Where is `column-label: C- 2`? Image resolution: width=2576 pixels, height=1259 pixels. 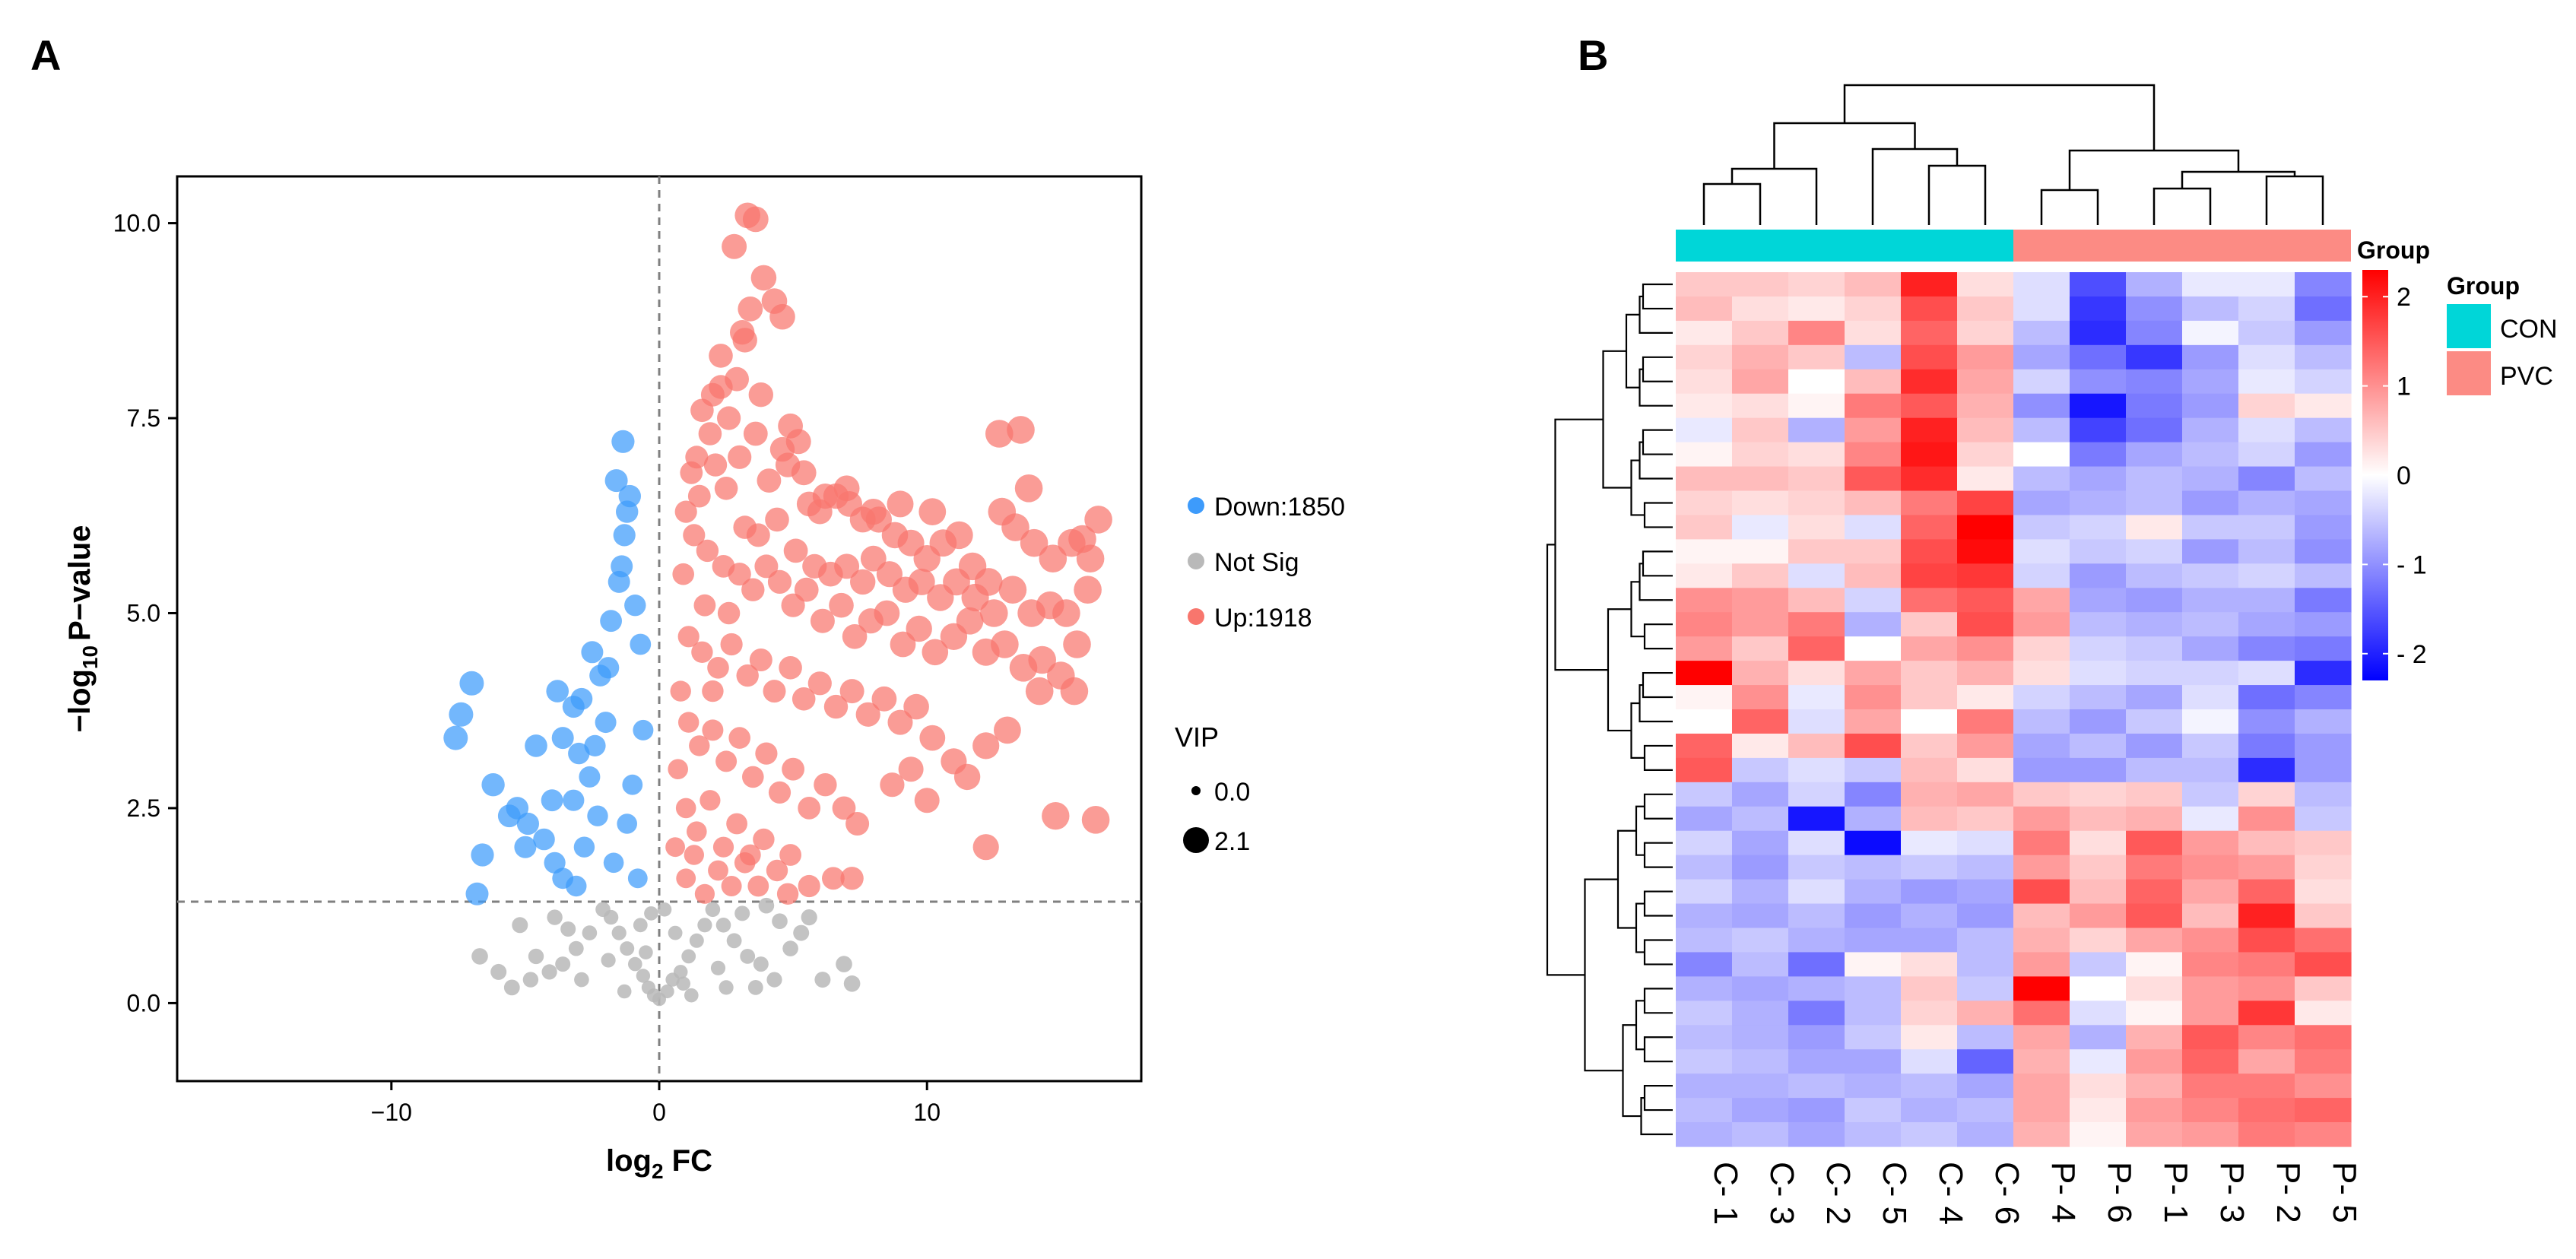 column-label: C- 2 is located at coordinates (1838, 1193).